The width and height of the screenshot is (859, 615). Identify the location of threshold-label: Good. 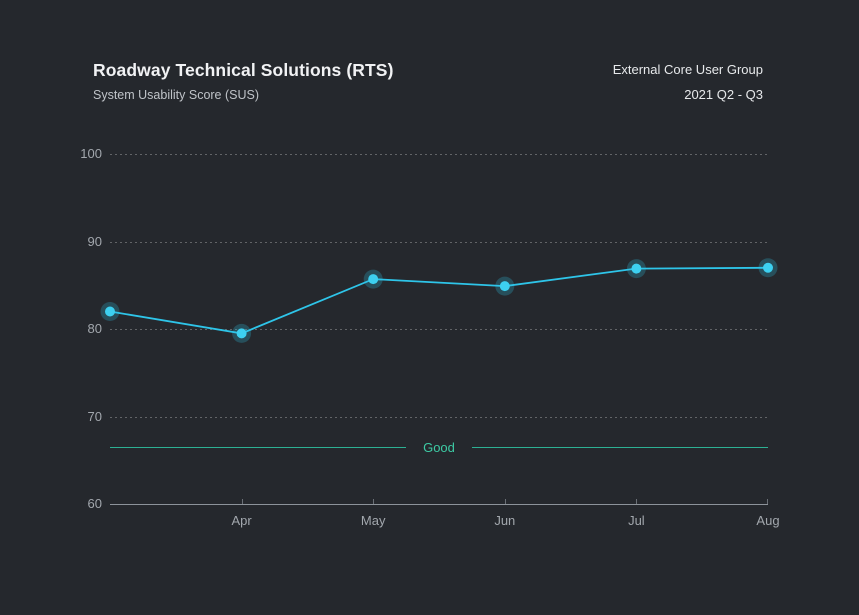
(439, 447).